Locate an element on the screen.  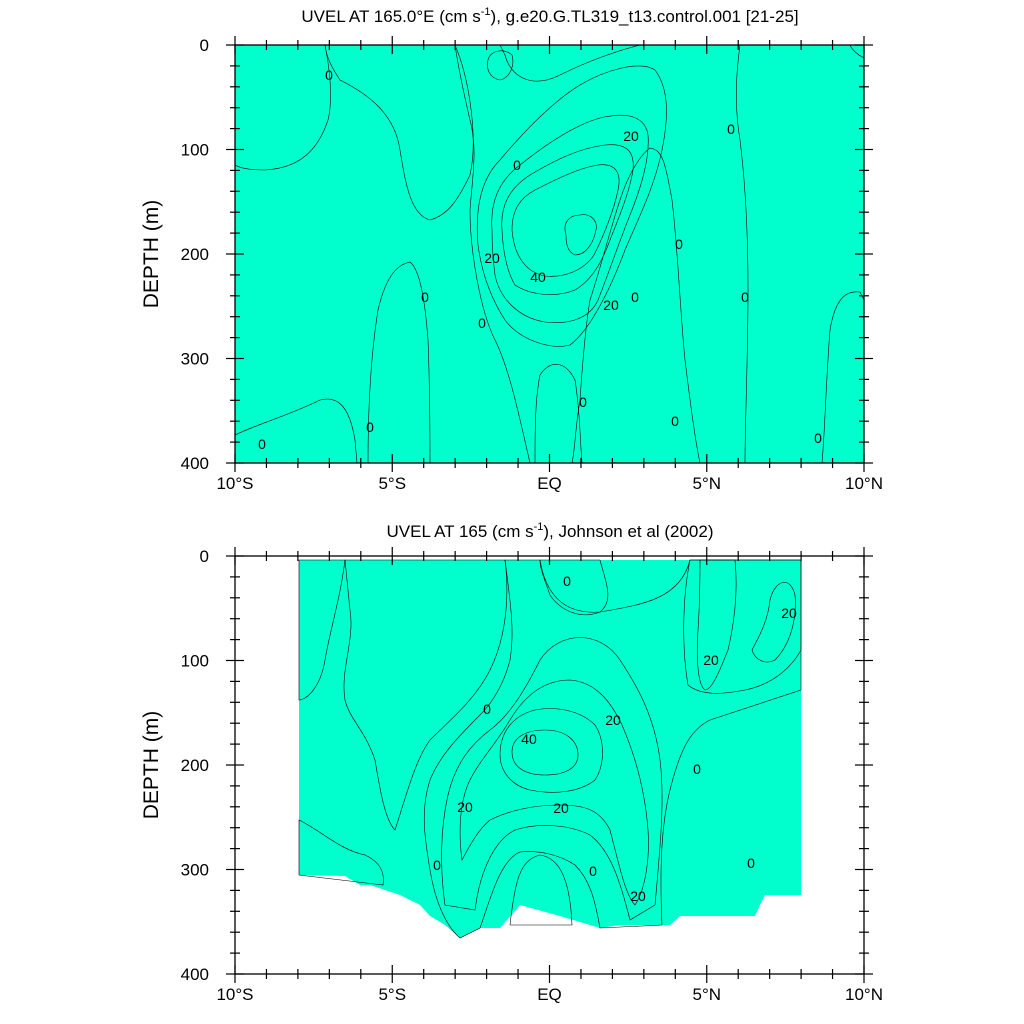
bottom-fill-orange-light is located at coordinates (551, 750).